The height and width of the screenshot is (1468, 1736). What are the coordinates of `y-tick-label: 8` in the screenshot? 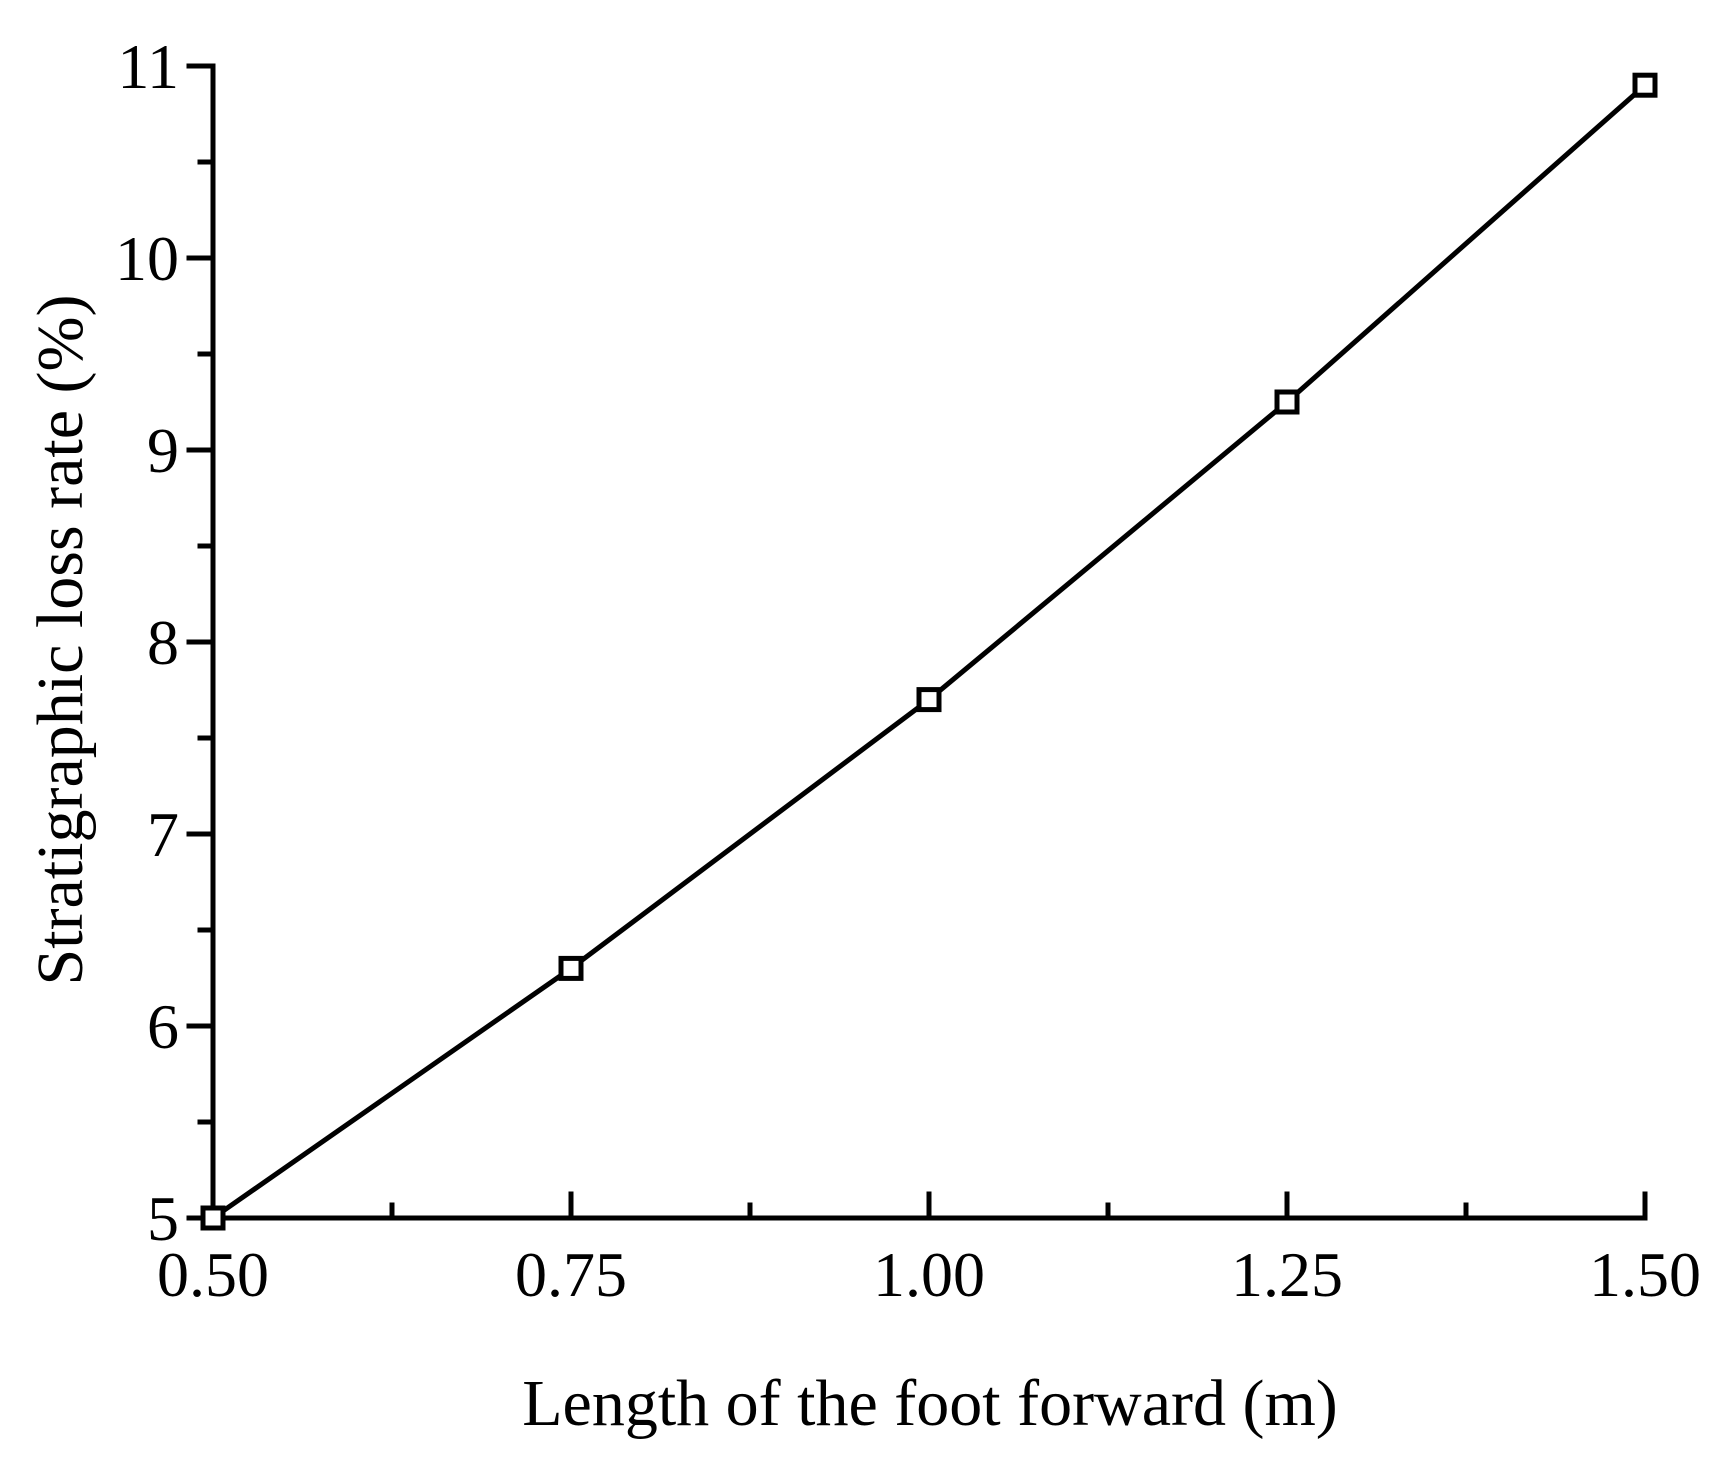 It's located at (163, 642).